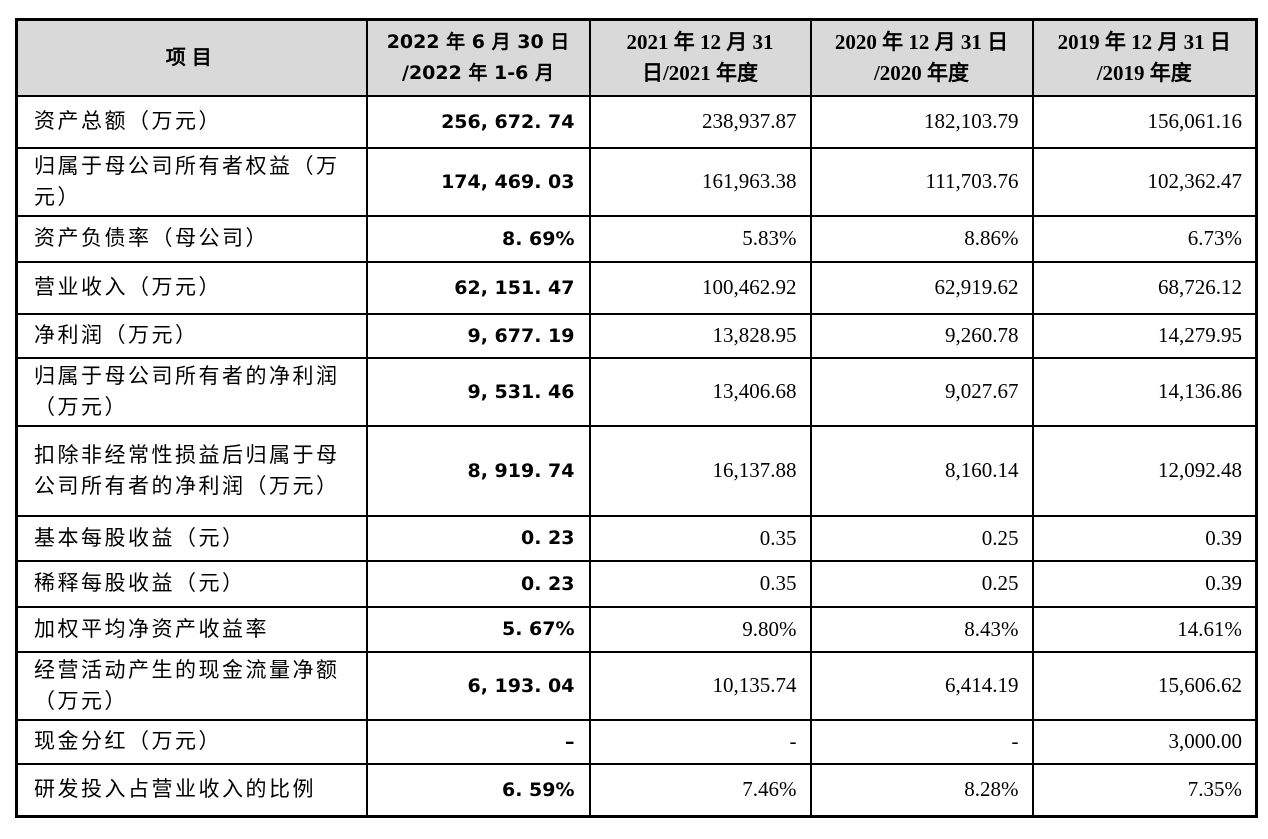 The width and height of the screenshot is (1268, 839). Describe the element at coordinates (700, 121) in the screenshot. I see `cell-2021: 238,937.87` at that location.